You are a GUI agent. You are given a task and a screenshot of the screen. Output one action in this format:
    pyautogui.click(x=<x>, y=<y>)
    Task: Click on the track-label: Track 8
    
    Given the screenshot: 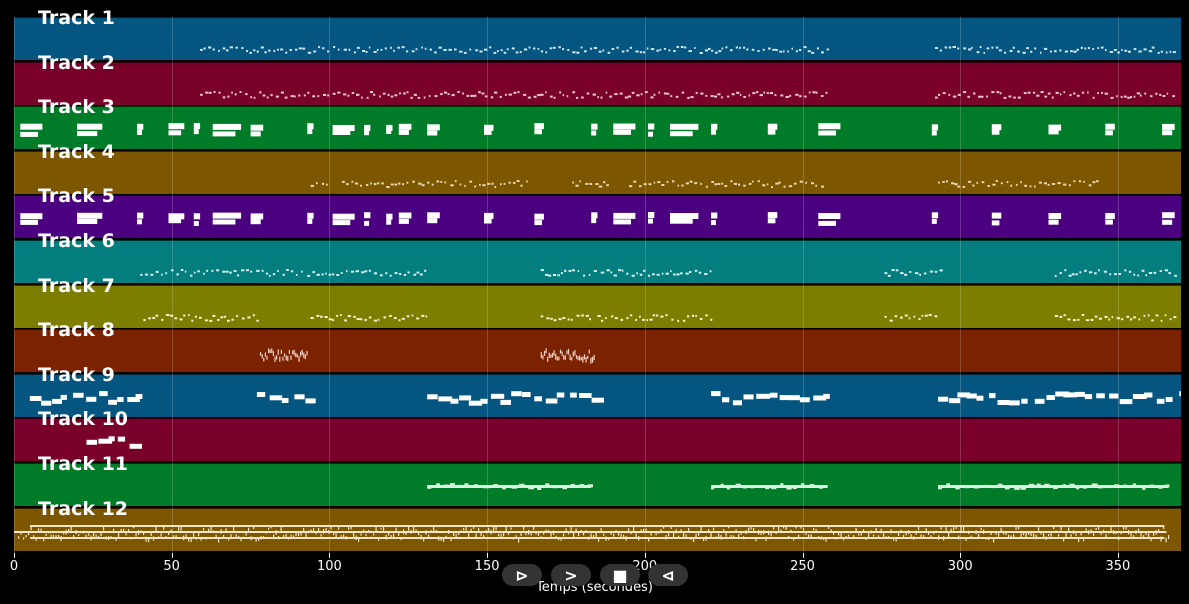 What is the action you would take?
    pyautogui.click(x=76, y=330)
    